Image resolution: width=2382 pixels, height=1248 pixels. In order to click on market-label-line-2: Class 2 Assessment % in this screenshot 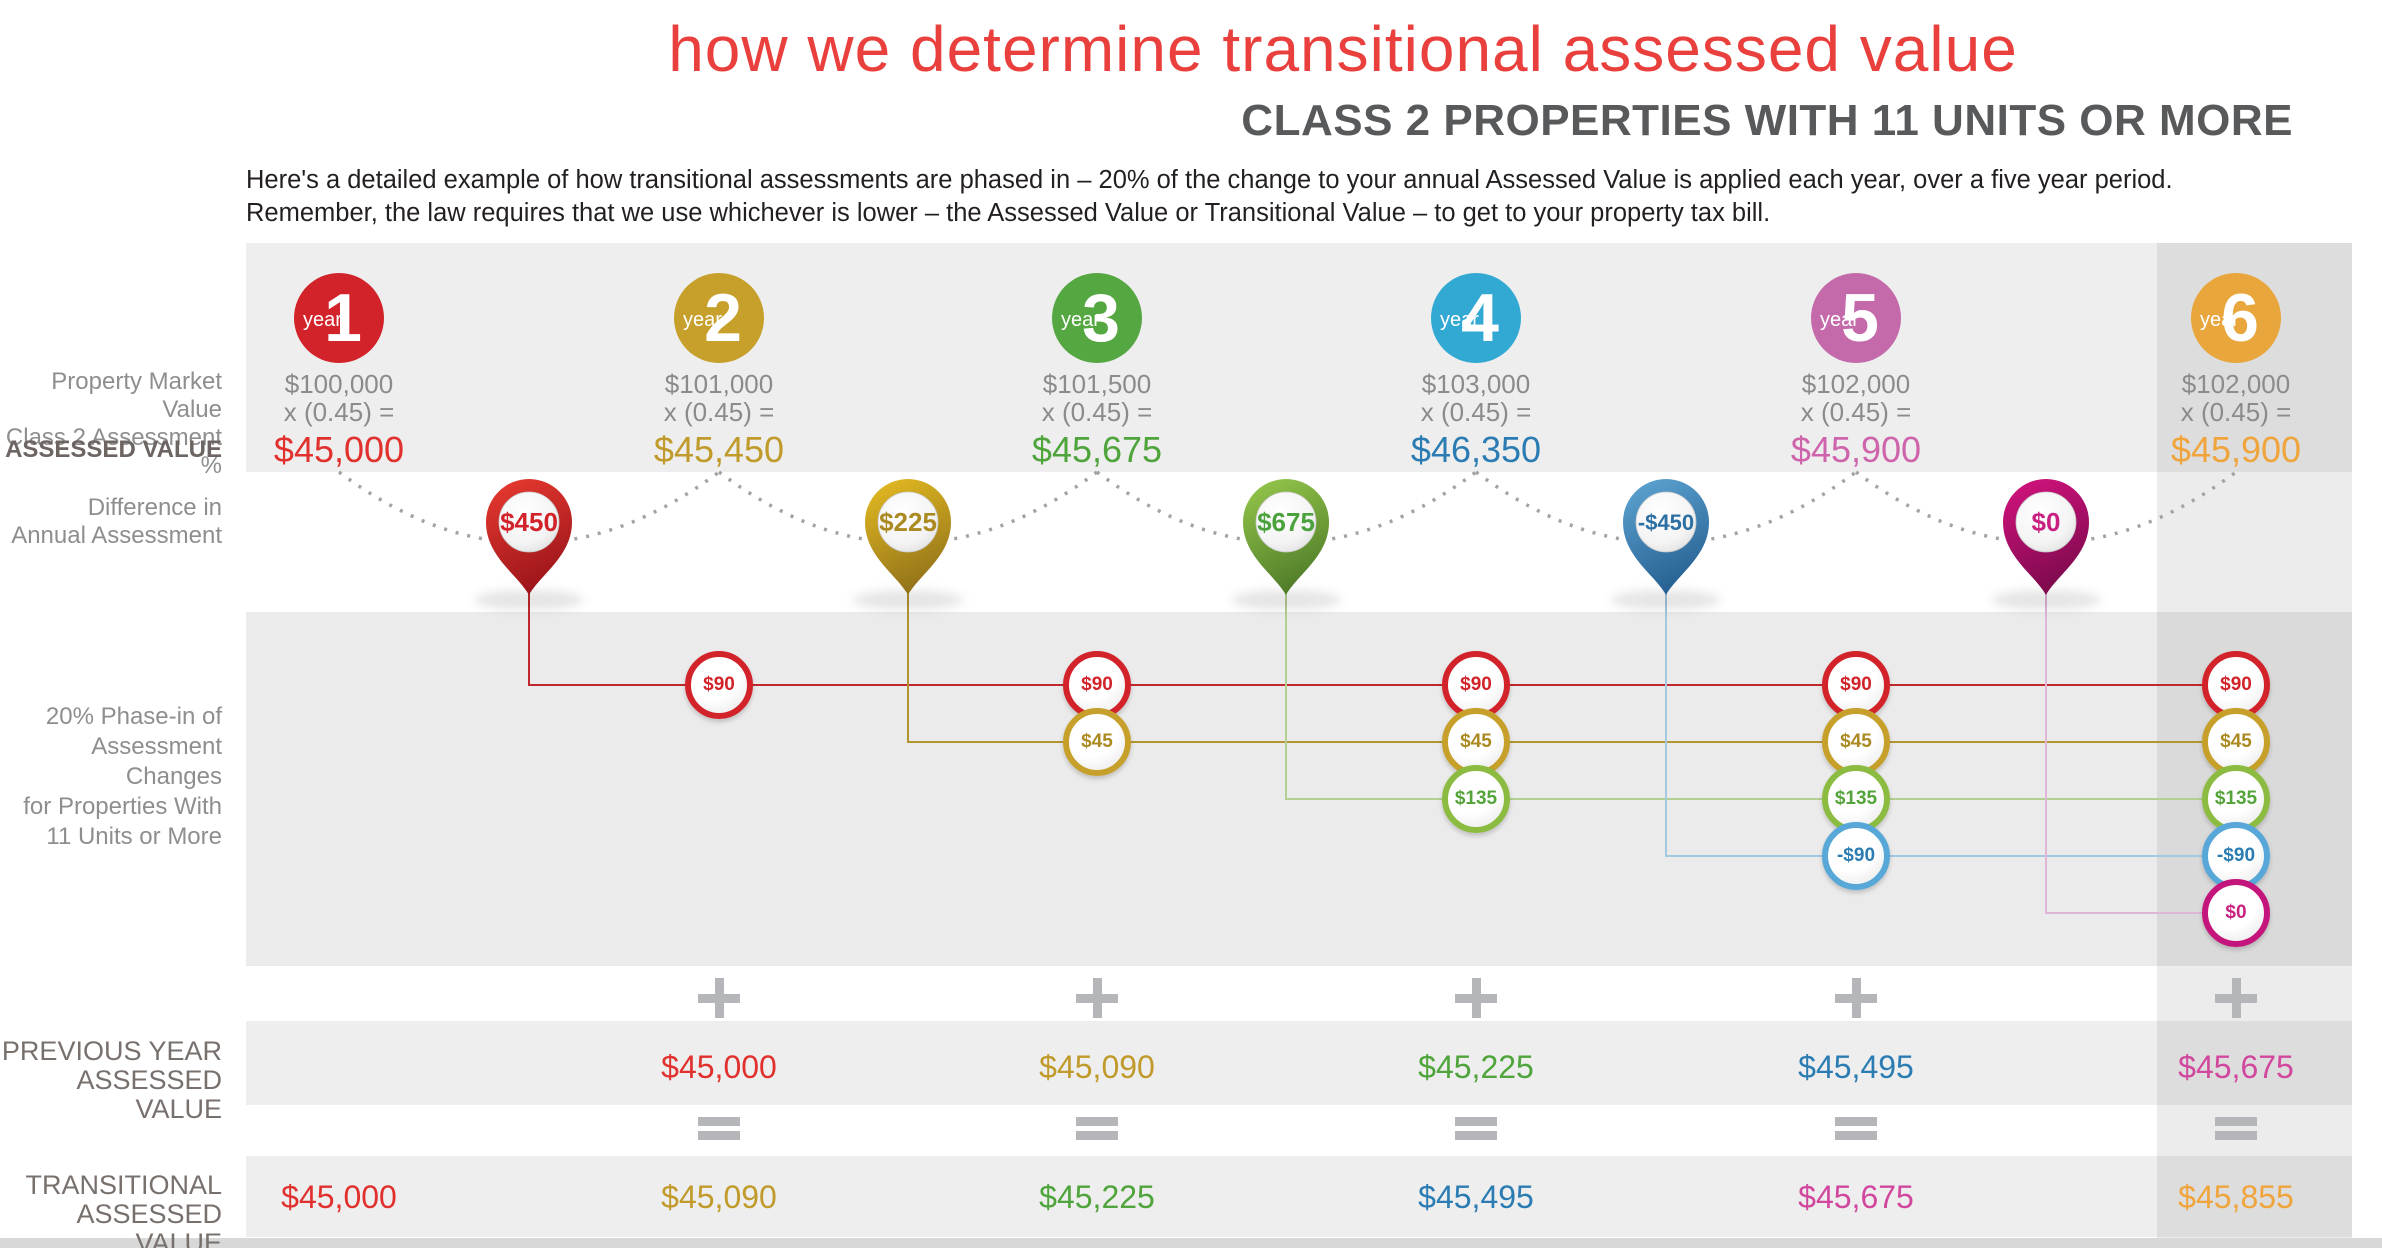, I will do `click(113, 451)`.